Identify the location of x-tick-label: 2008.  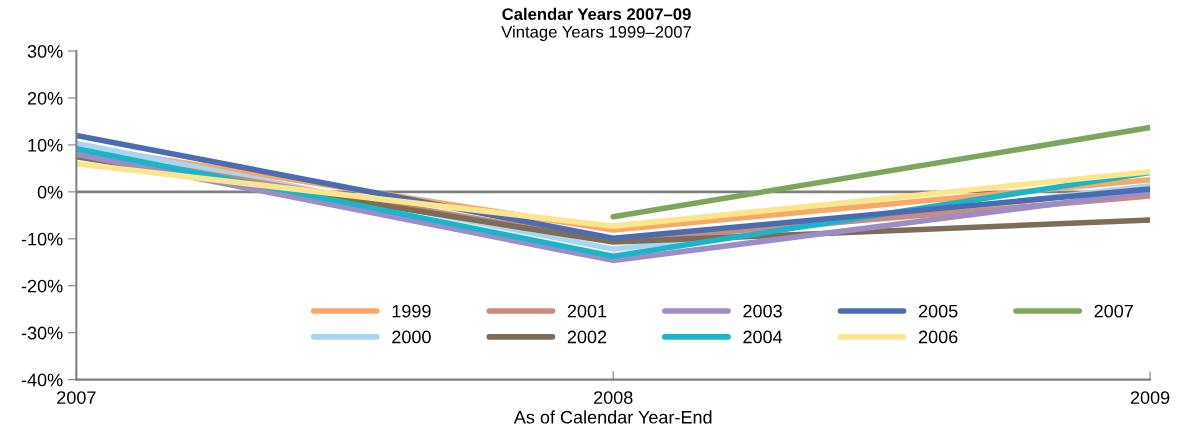
(613, 397).